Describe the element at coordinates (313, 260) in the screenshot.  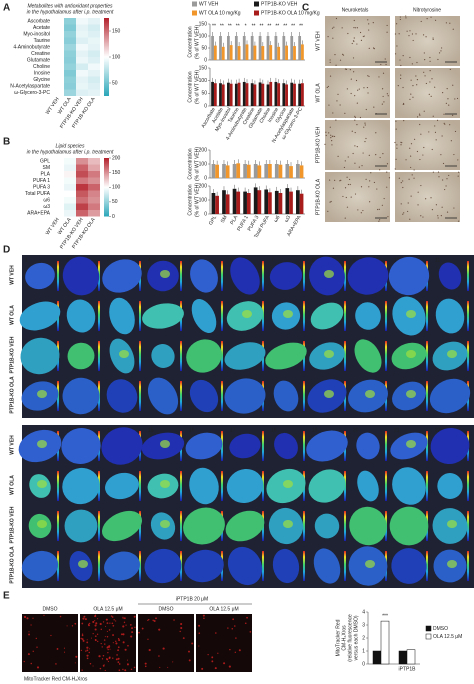
I see `slice-number: 8` at that location.